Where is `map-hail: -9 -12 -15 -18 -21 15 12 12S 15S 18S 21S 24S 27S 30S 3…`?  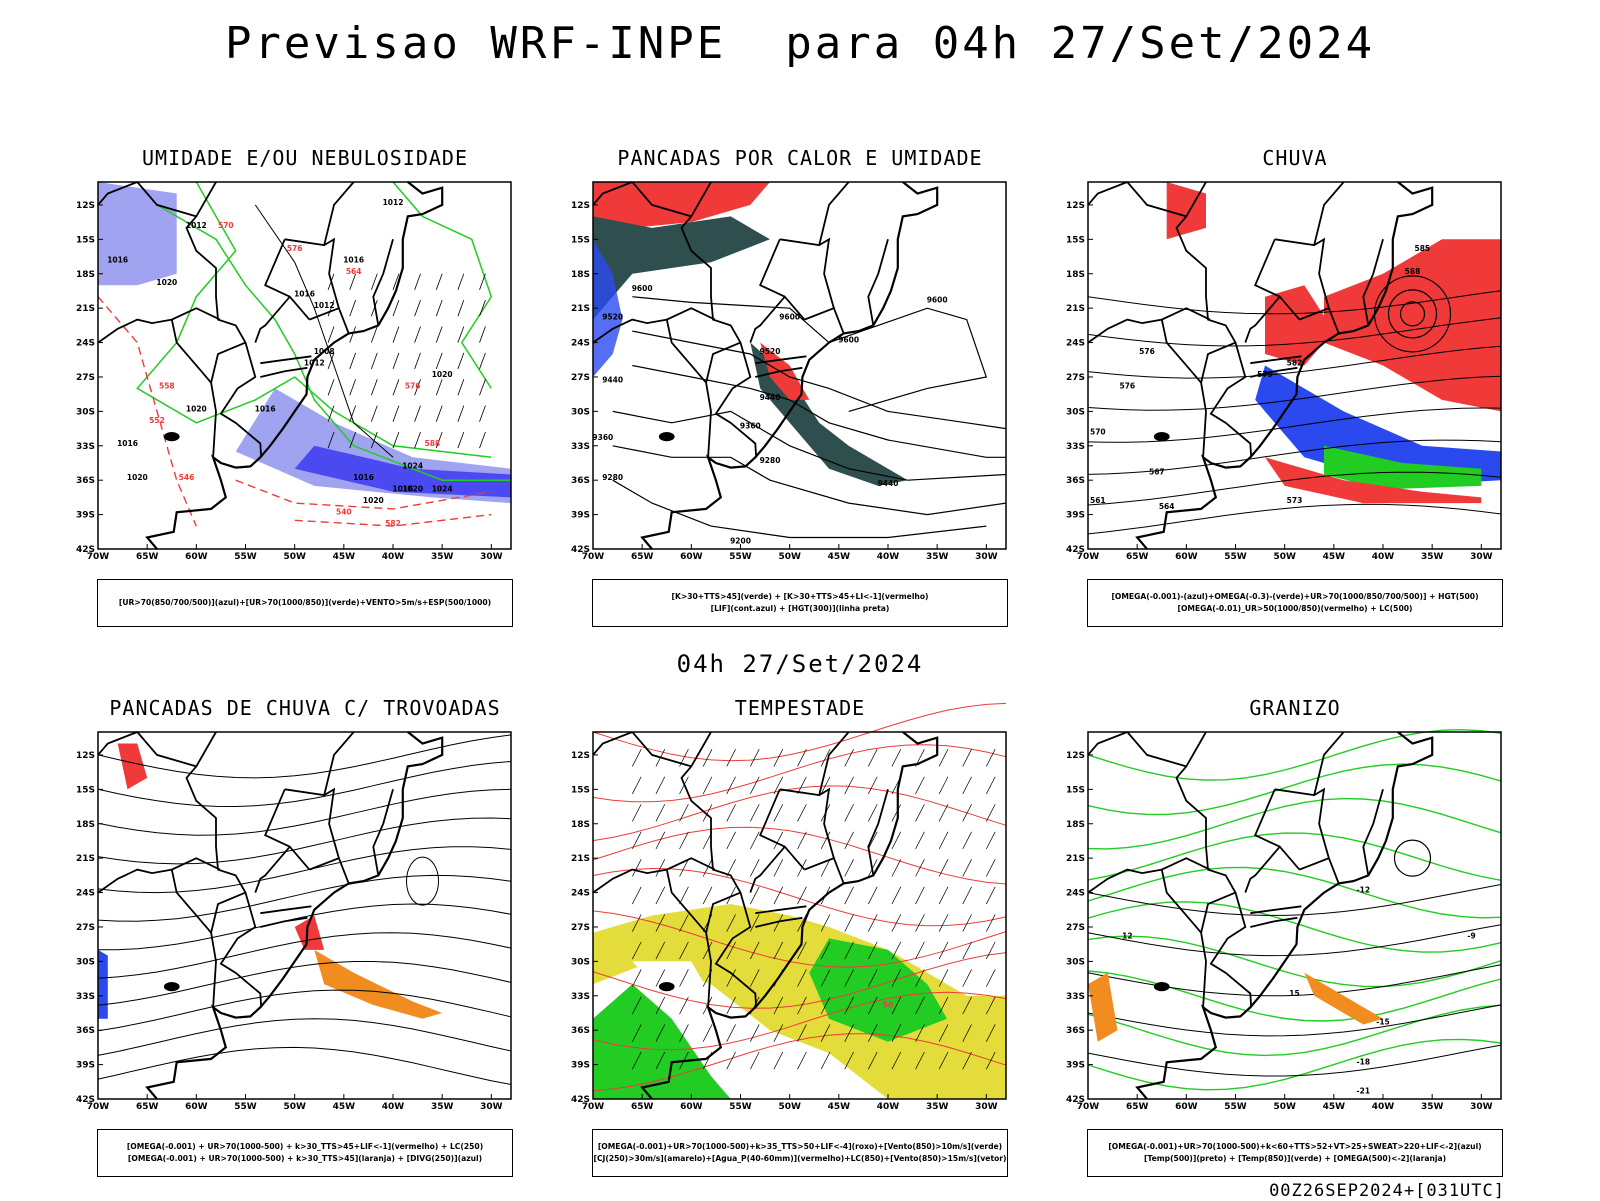 map-hail: -9 -12 -15 -18 -21 15 12 12S 15S 18S 21S 24S 27S 30S 3… is located at coordinates (1284, 920).